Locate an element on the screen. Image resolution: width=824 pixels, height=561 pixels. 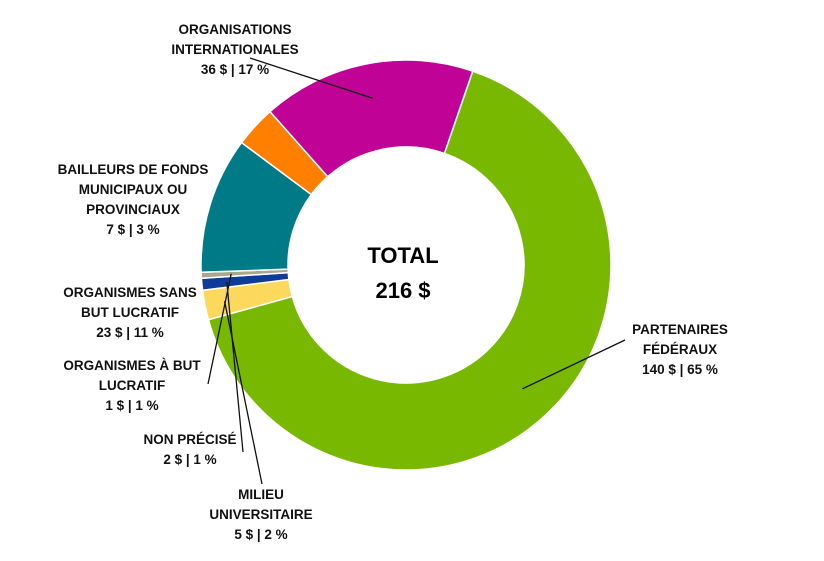
label-milieu-universitaire: MILIEU UNIVERSITAIRE 5 $ | 2 % is located at coordinates (261, 514).